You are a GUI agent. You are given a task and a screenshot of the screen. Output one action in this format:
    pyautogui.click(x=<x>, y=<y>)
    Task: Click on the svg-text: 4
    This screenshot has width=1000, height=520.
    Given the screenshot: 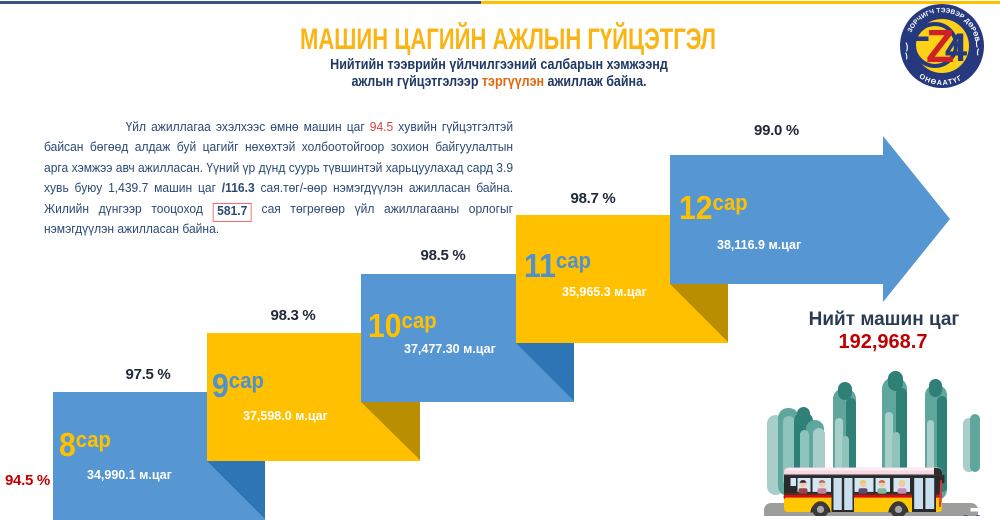 What is the action you would take?
    pyautogui.click(x=956, y=48)
    